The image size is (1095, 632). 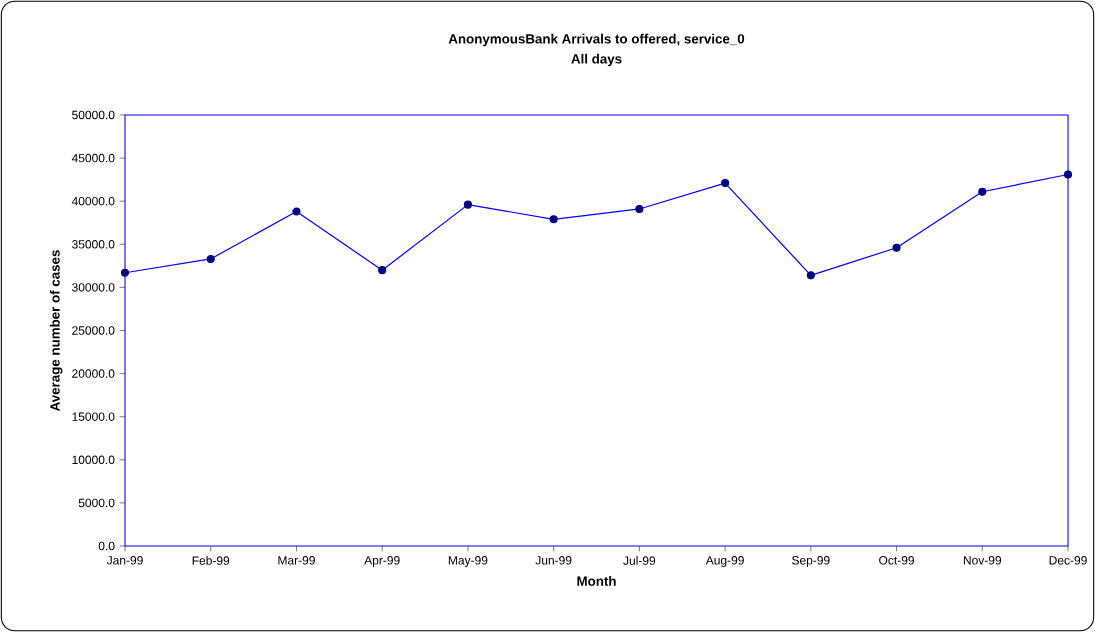 What do you see at coordinates (811, 561) in the screenshot?
I see `x-tick-label: Sep-99` at bounding box center [811, 561].